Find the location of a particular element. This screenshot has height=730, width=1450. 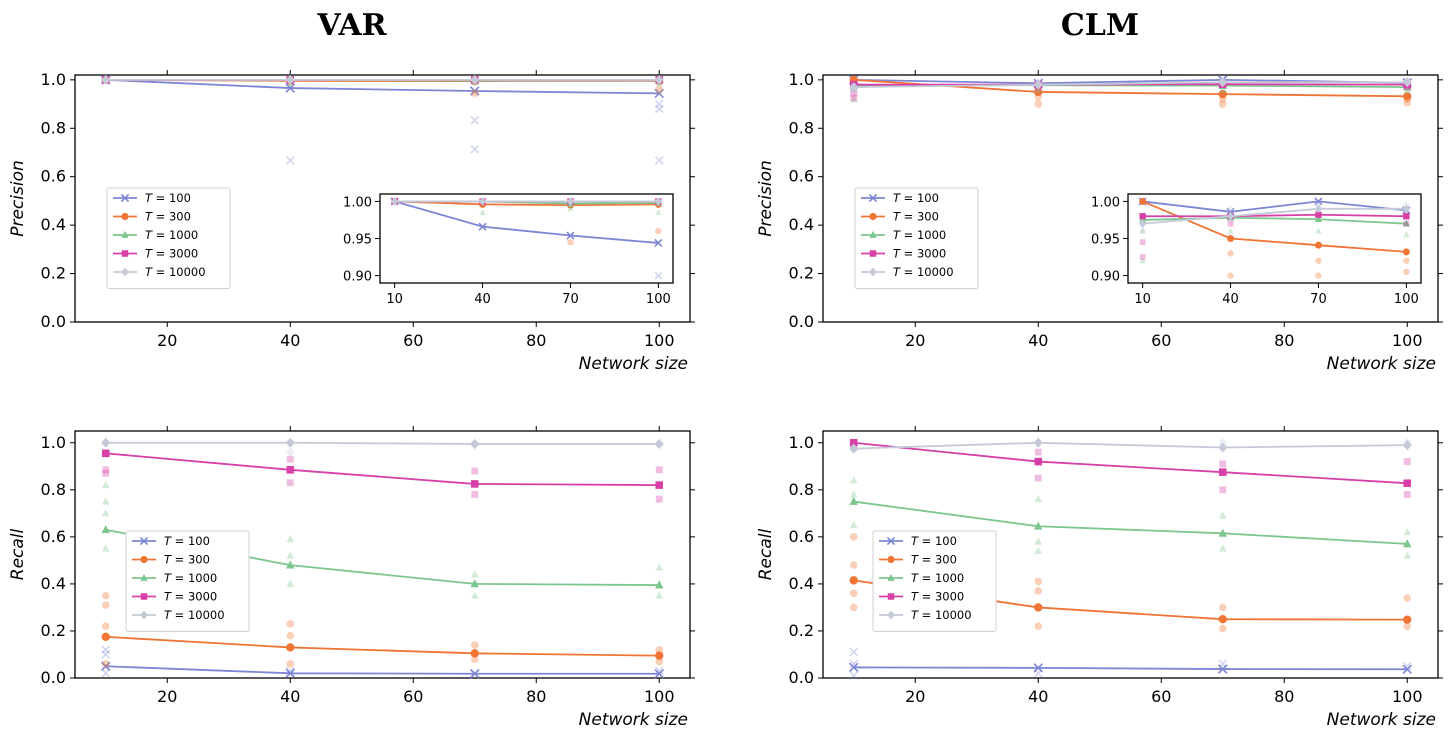

x-tick-label: 80 is located at coordinates (1284, 696).